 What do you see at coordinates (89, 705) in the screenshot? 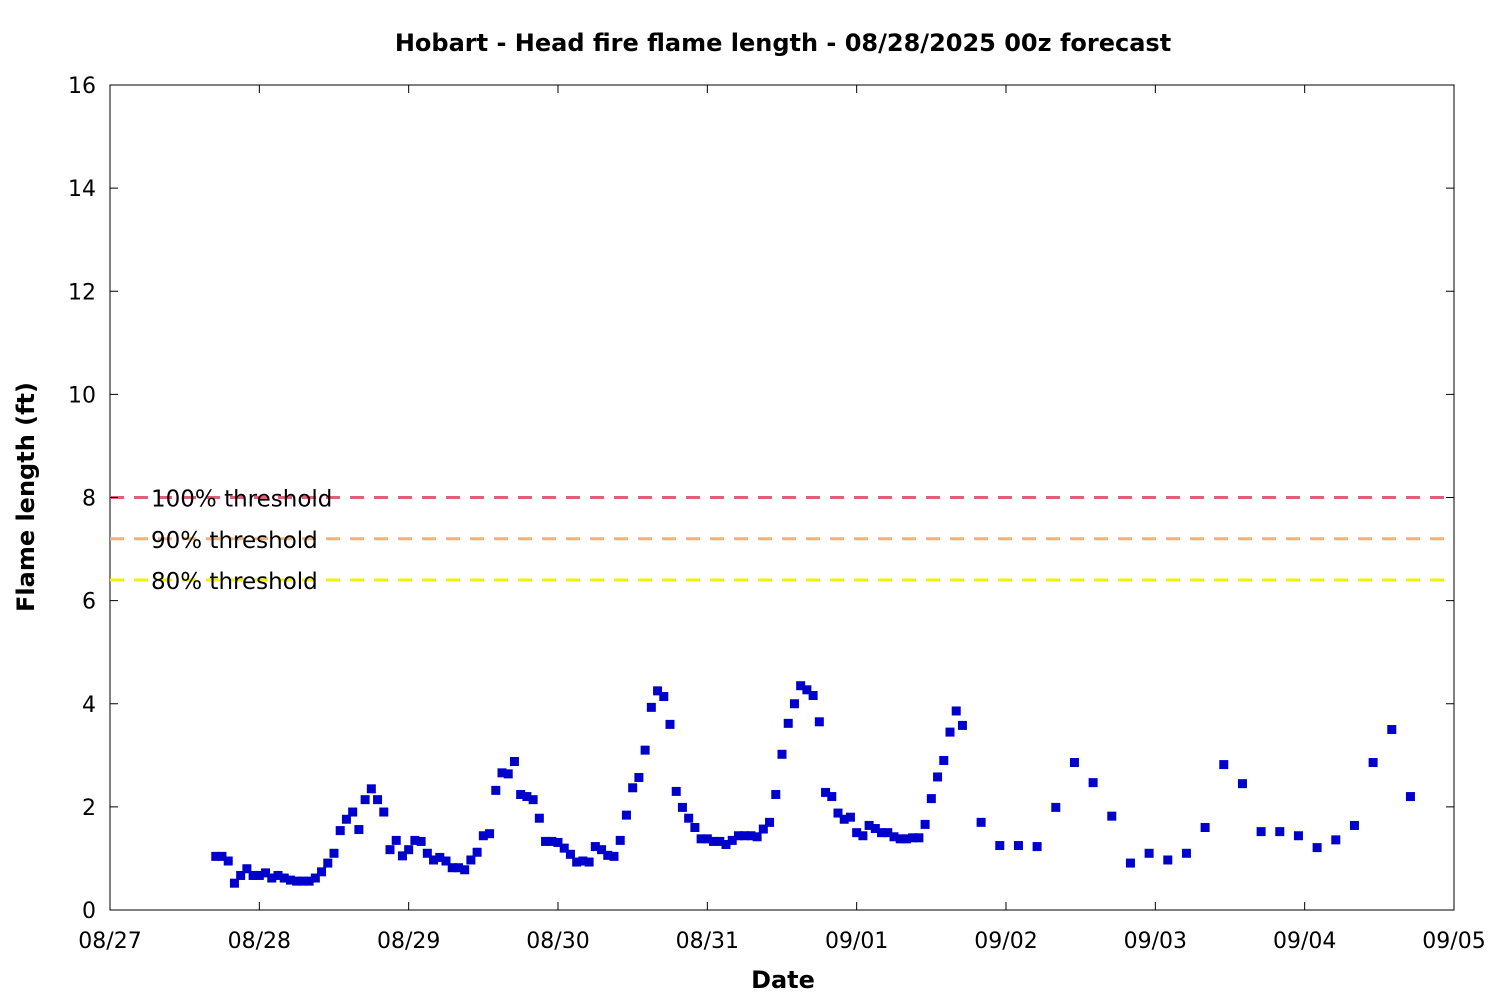
I see `y-tick-label: 4` at bounding box center [89, 705].